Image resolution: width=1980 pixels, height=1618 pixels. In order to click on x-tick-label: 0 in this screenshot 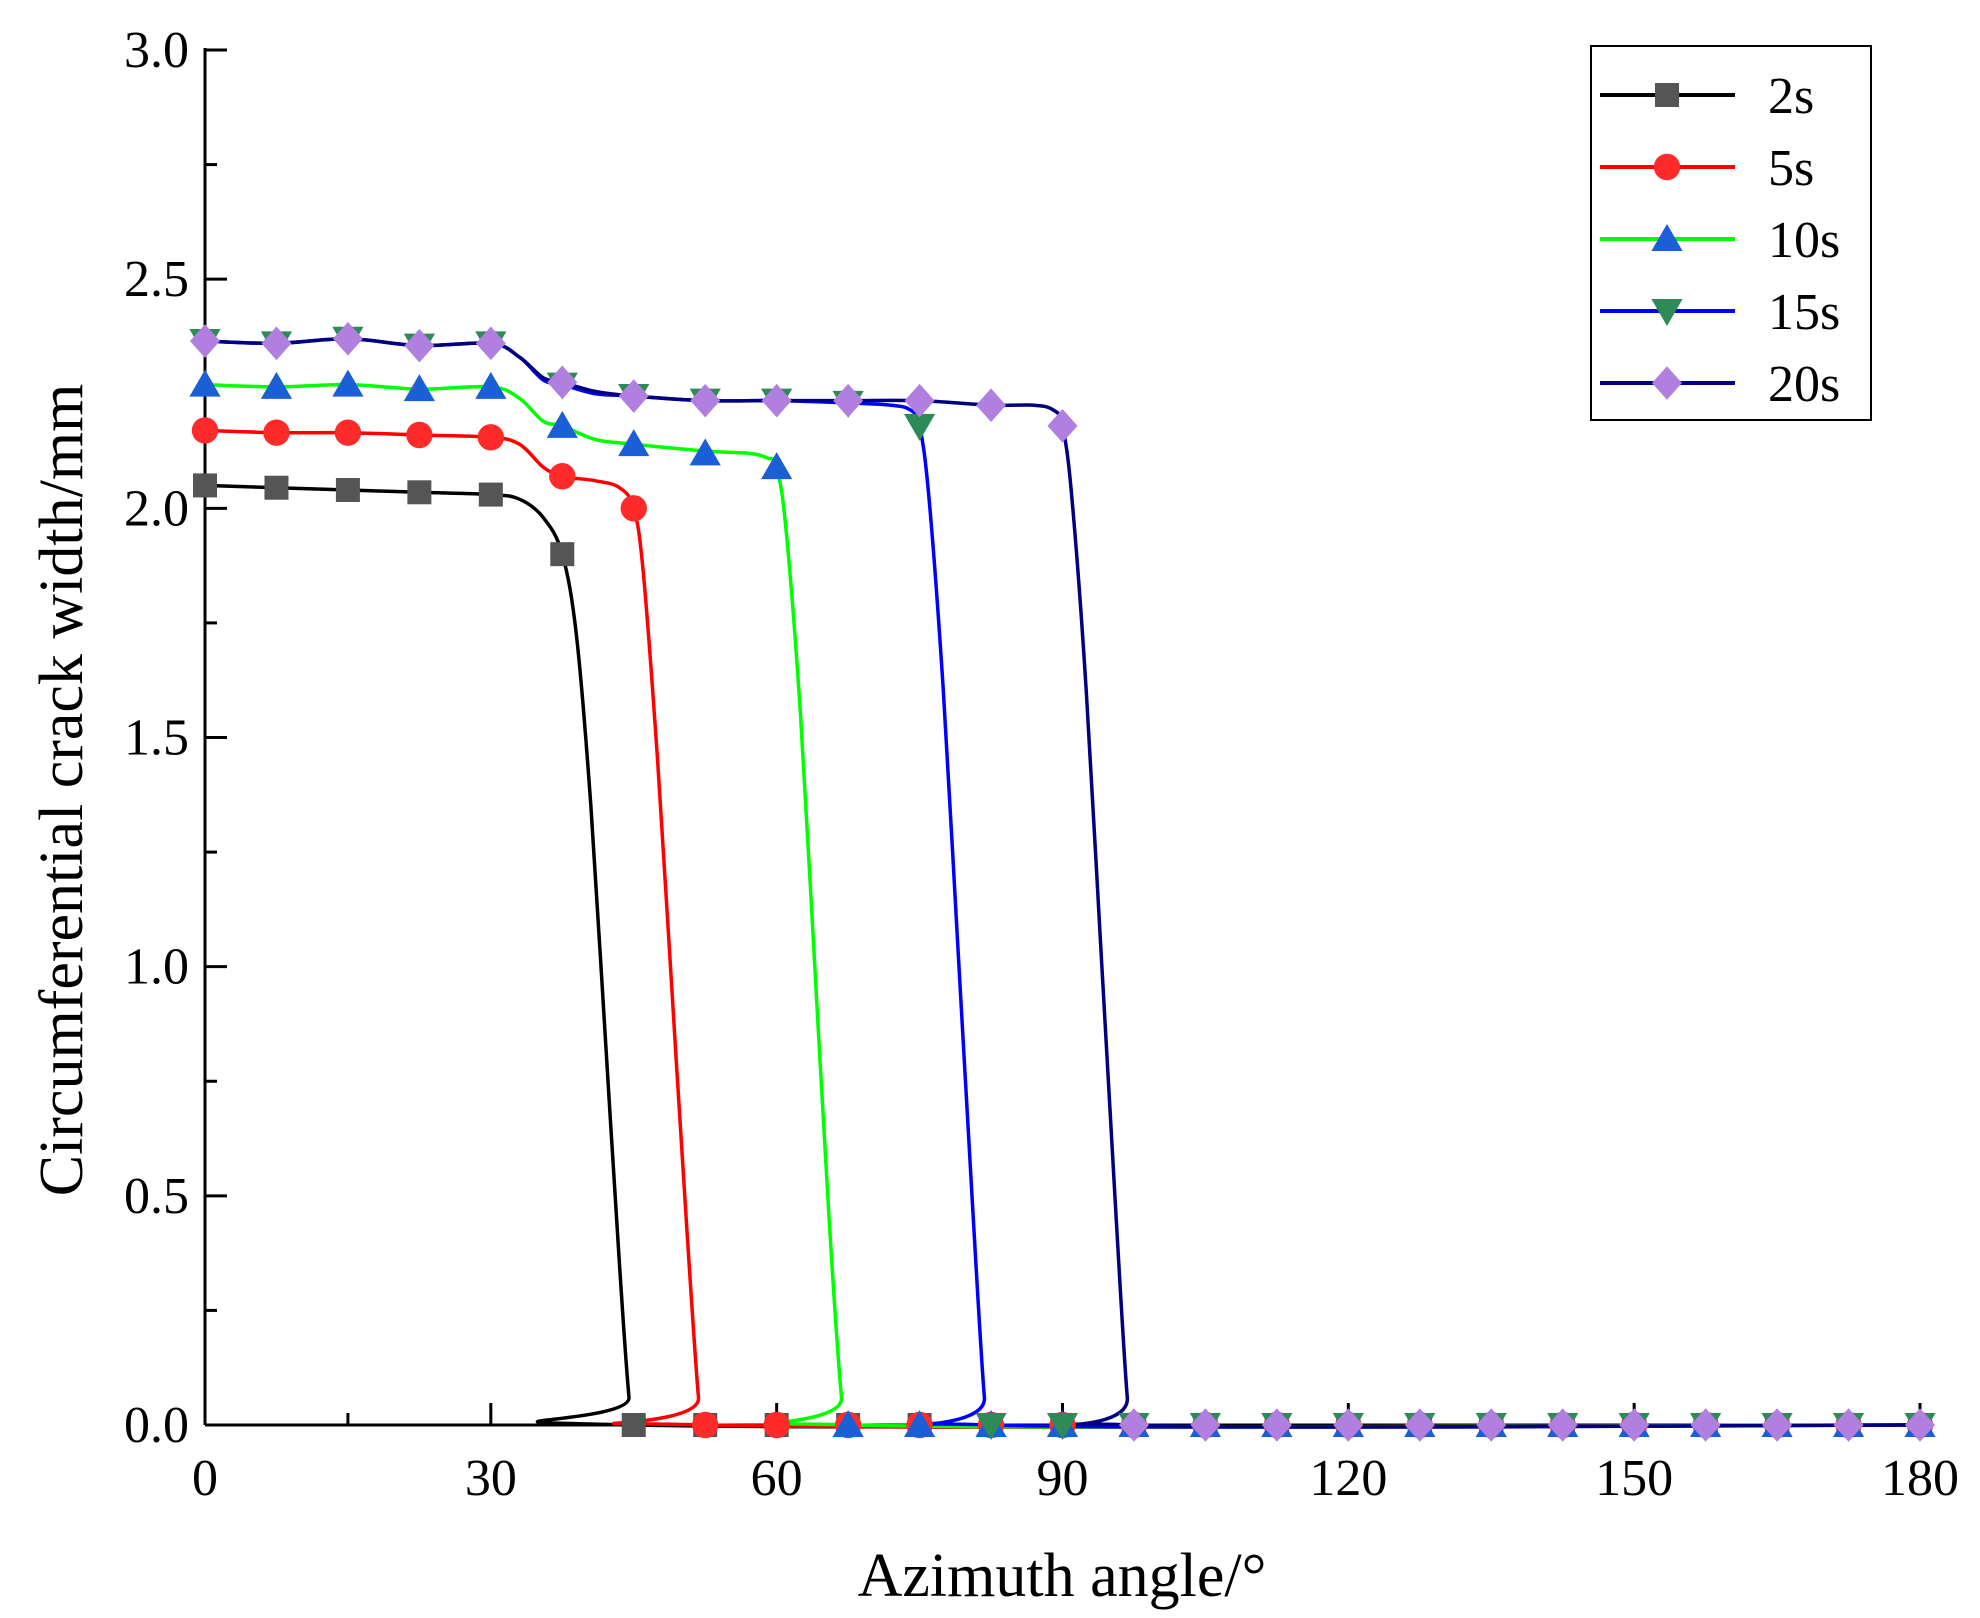, I will do `click(205, 1478)`.